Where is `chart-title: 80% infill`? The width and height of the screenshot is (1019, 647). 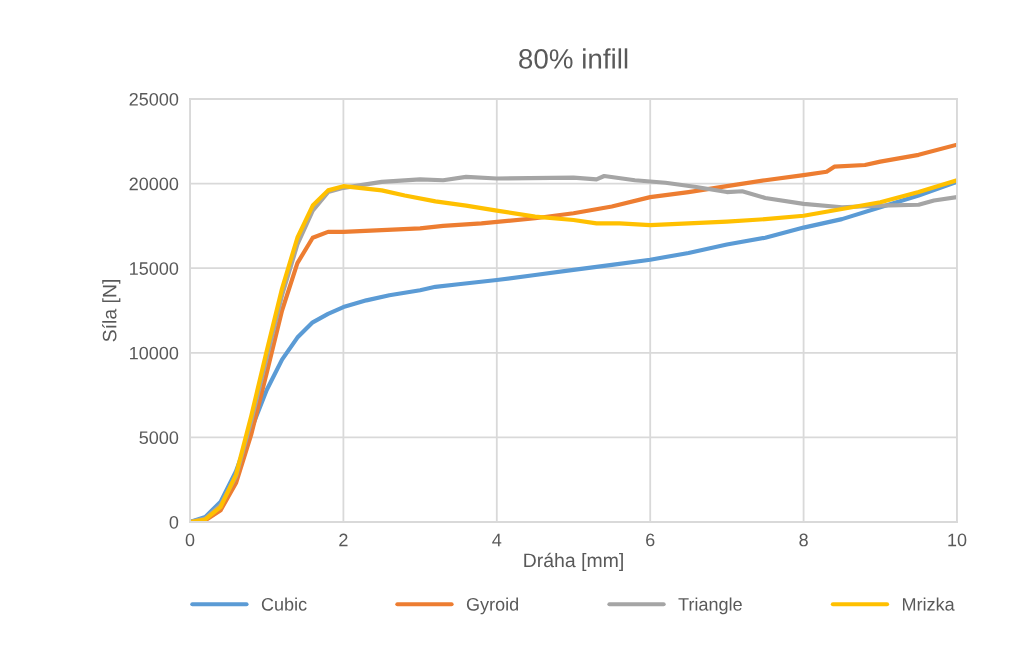
chart-title: 80% infill is located at coordinates (573, 58).